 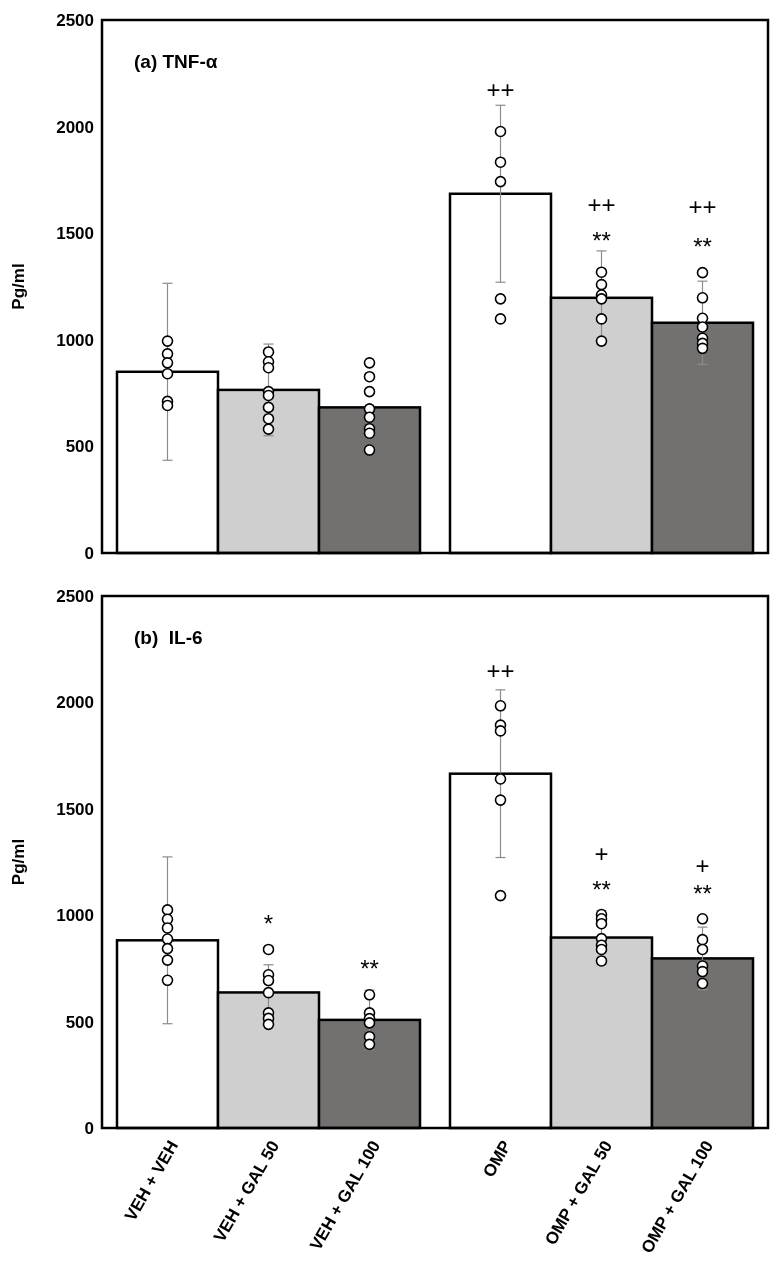 What do you see at coordinates (176, 61) in the screenshot?
I see `text: (a) TNF-α` at bounding box center [176, 61].